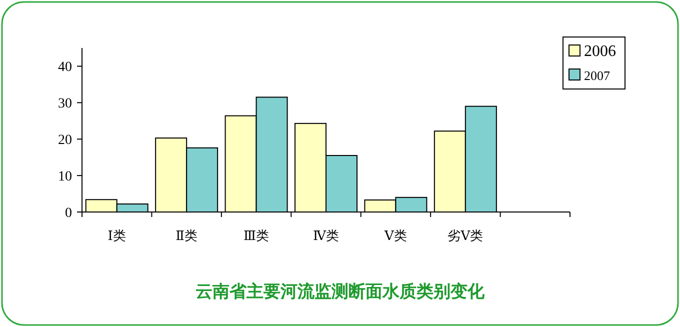 The height and width of the screenshot is (327, 680). I want to click on legend-label: 2006, so click(600, 51).